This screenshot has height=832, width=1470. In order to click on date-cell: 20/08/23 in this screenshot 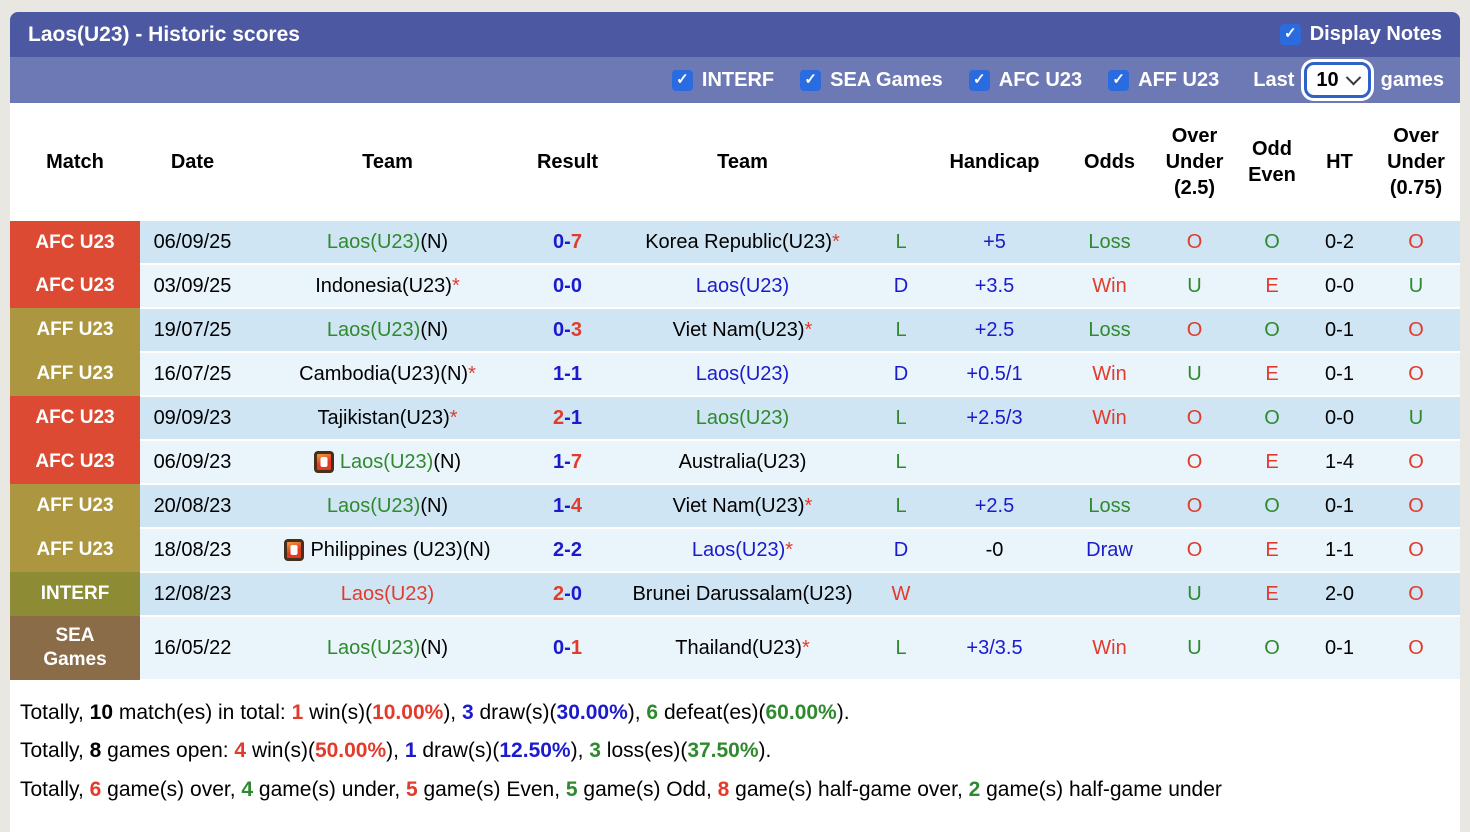, I will do `click(192, 506)`.